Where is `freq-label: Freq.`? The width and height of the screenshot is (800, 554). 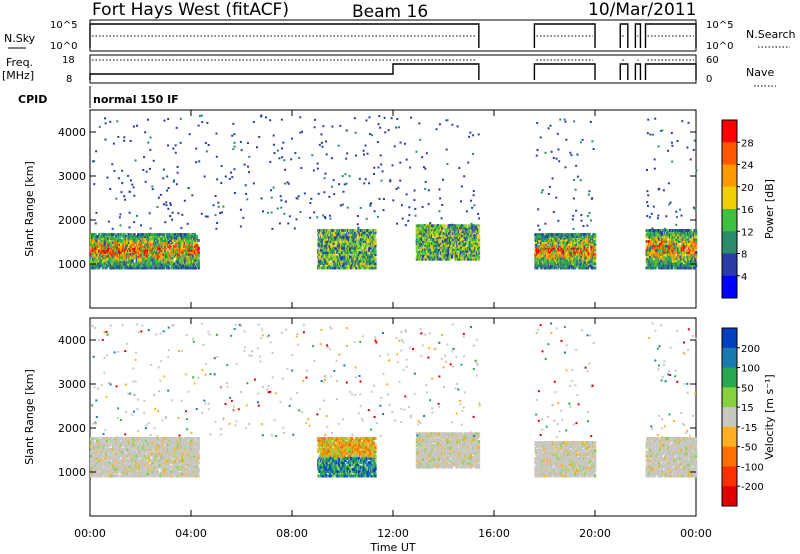 freq-label: Freq. is located at coordinates (19, 62).